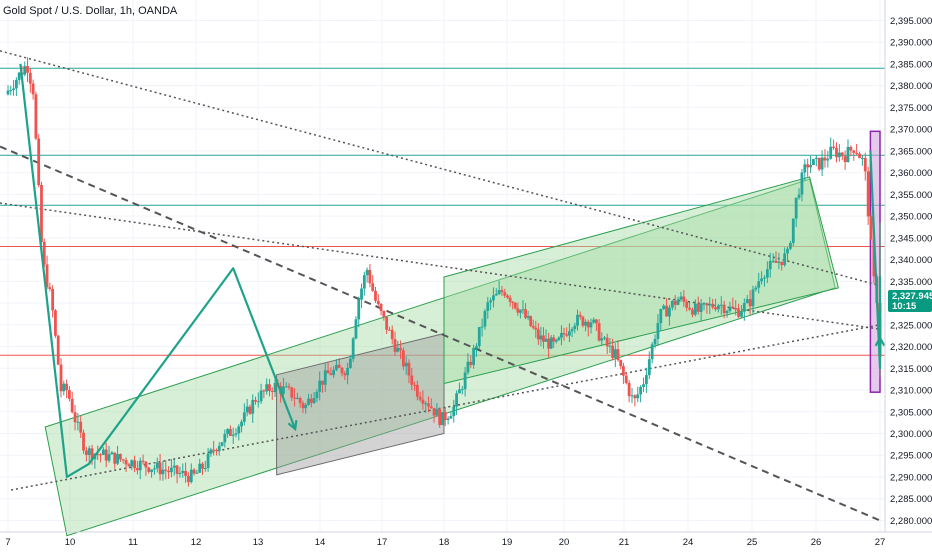 This screenshot has width=932, height=555. I want to click on time-tick-label: 13, so click(258, 542).